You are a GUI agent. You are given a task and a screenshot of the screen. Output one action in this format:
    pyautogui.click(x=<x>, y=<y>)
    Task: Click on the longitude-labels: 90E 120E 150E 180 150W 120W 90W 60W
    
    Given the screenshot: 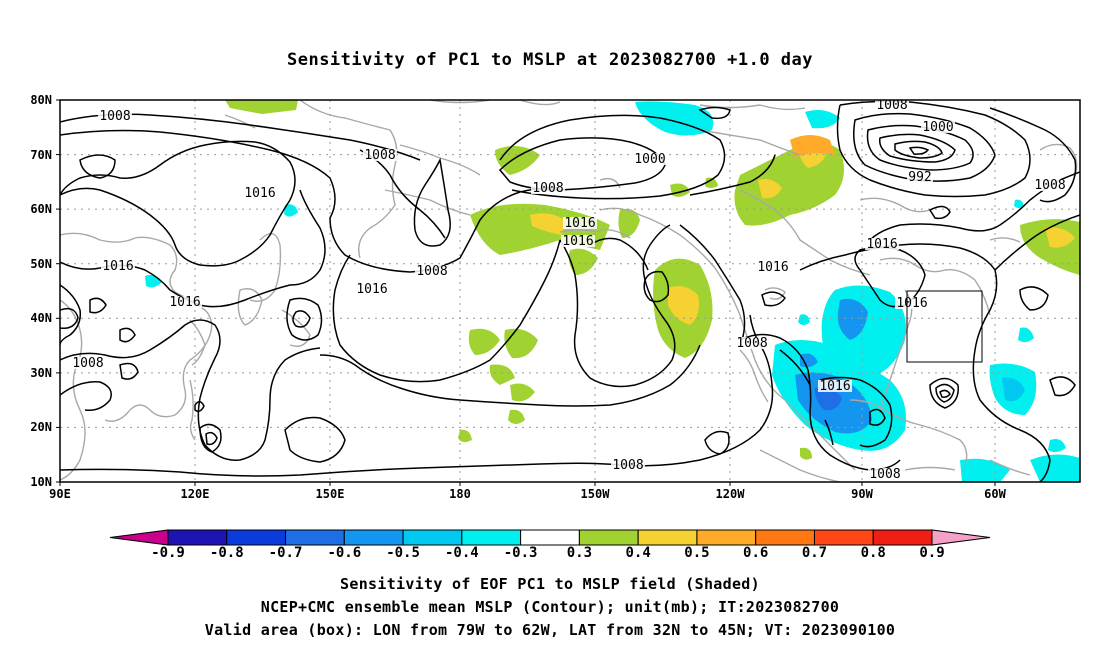 What is the action you would take?
    pyautogui.click(x=527, y=494)
    